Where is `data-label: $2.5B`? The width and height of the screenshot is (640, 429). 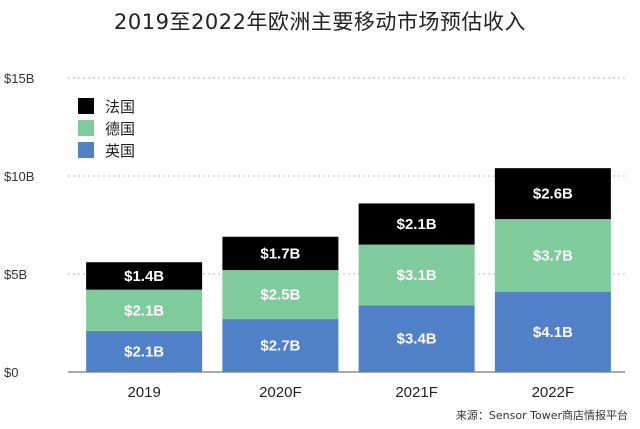
data-label: $2.5B is located at coordinates (280, 295).